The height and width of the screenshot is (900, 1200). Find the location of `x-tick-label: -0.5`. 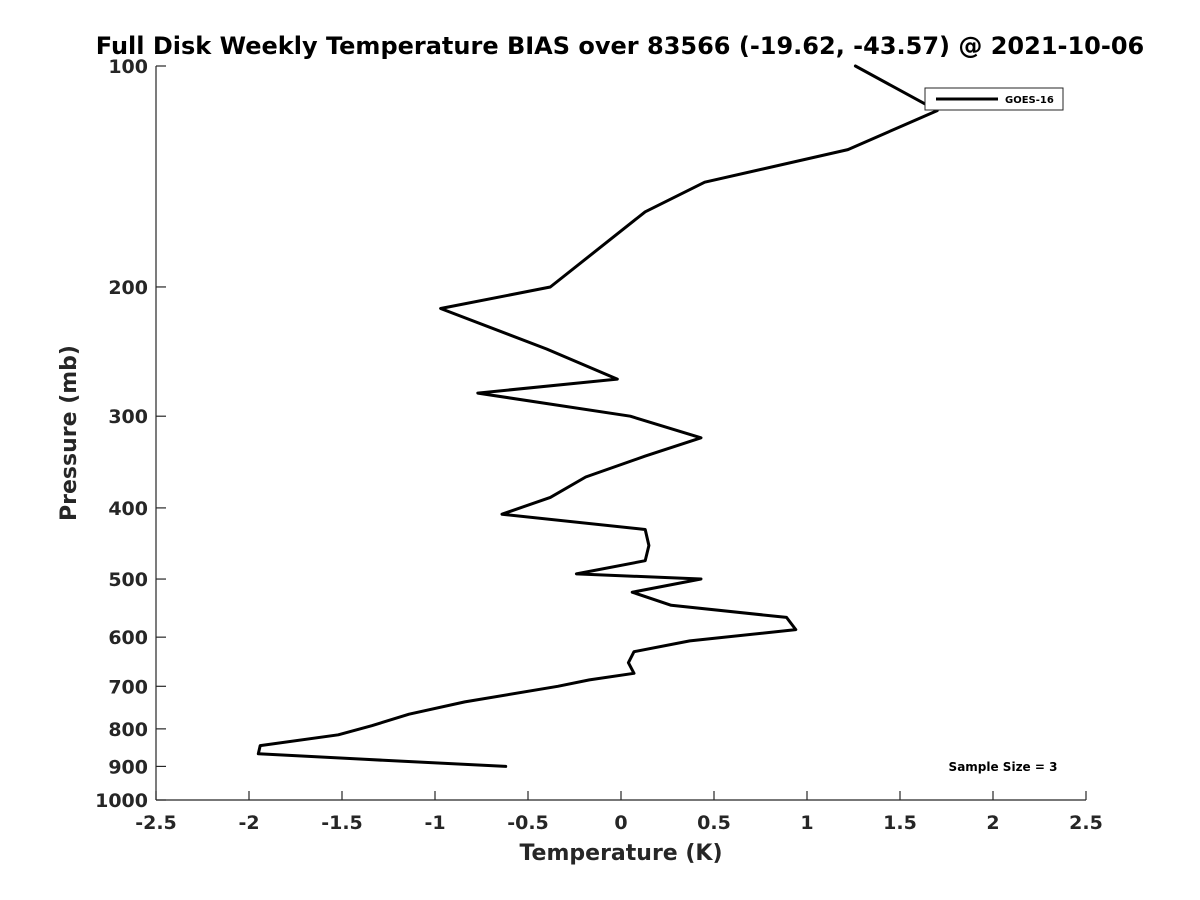

x-tick-label: -0.5 is located at coordinates (528, 823).